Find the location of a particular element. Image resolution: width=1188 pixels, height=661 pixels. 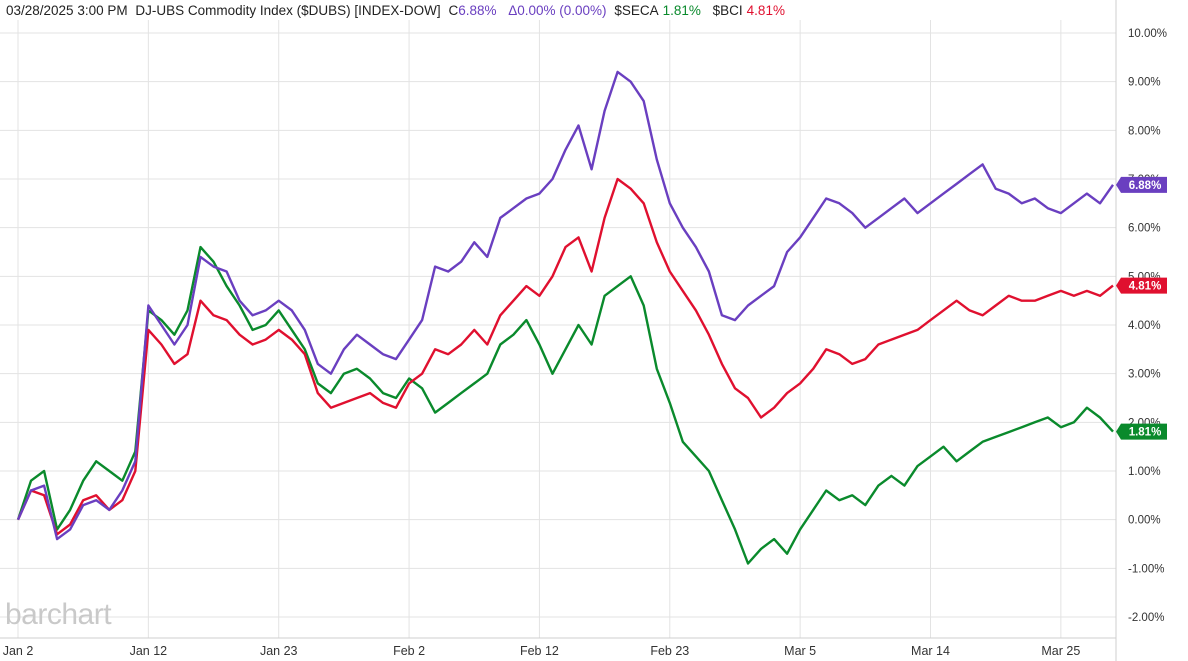

x-tick-label: Feb 2 is located at coordinates (409, 651).